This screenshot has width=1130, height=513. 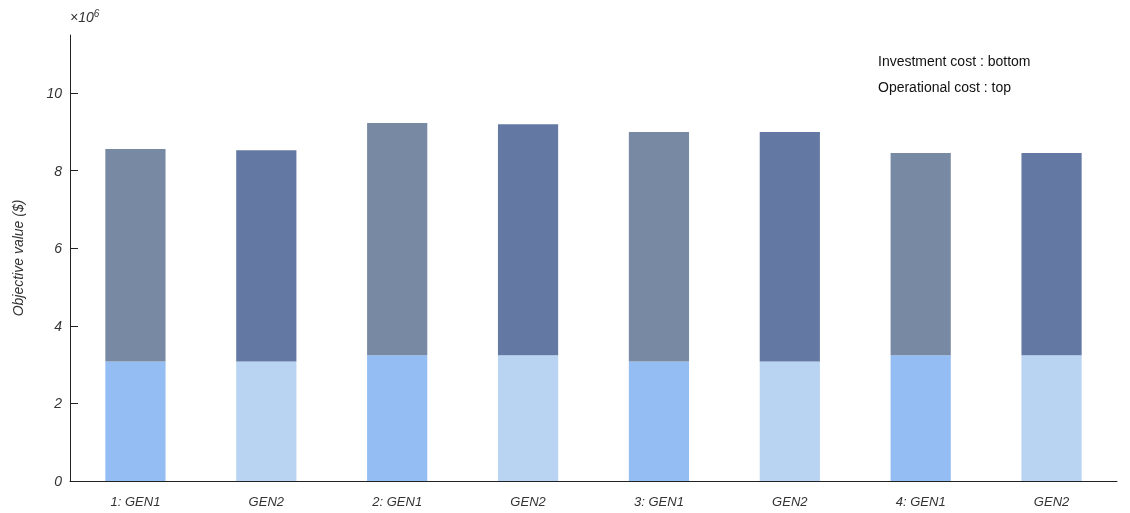 I want to click on y-tick-label: 10, so click(x=54, y=93).